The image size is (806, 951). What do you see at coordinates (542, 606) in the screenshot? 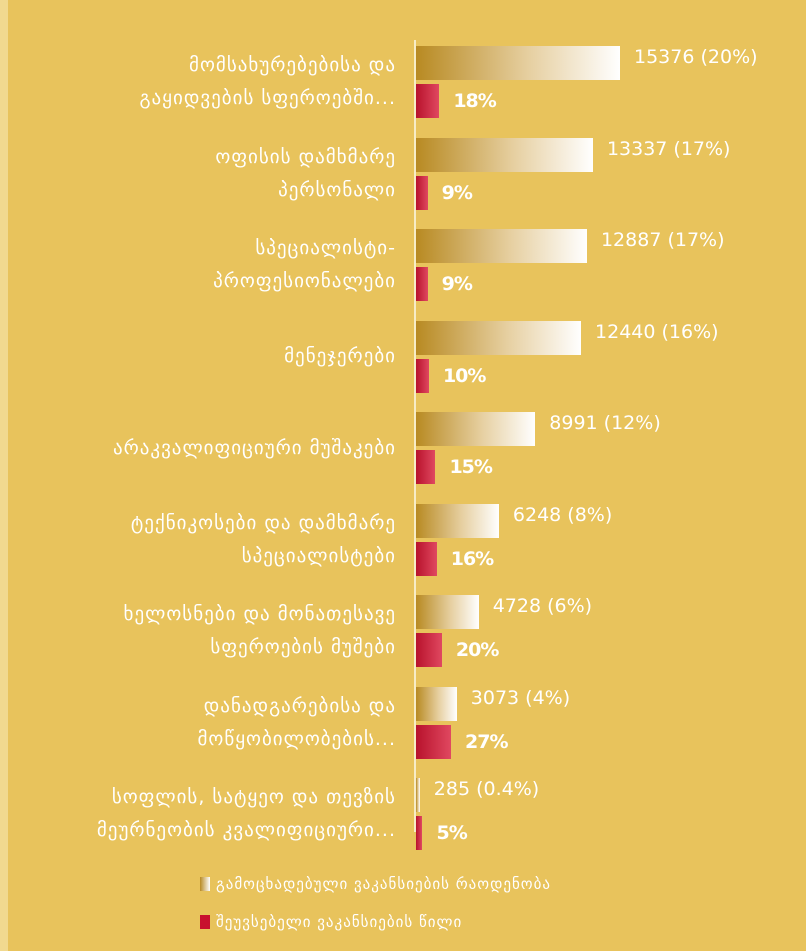
I see `value-label: 4728 (6%)` at bounding box center [542, 606].